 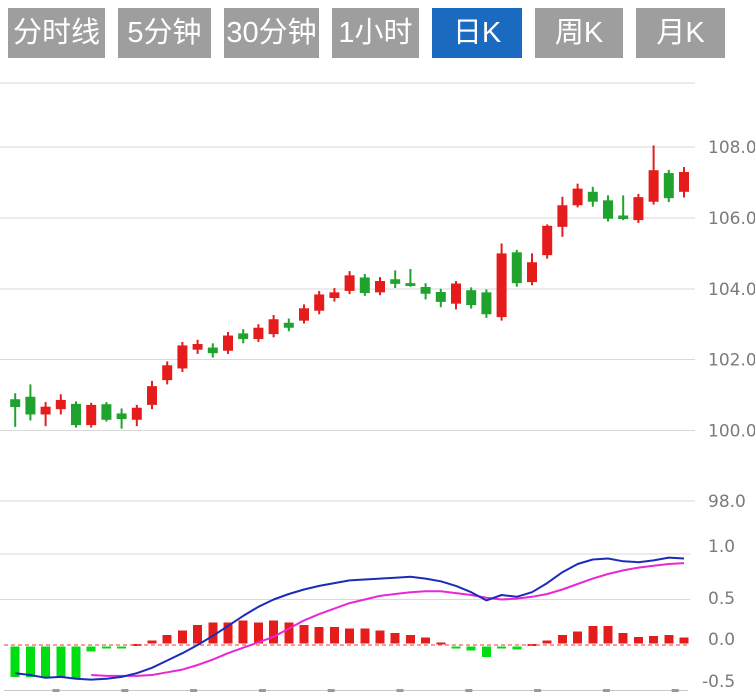 What do you see at coordinates (721, 640) in the screenshot?
I see `macd-axis-label: 0.0` at bounding box center [721, 640].